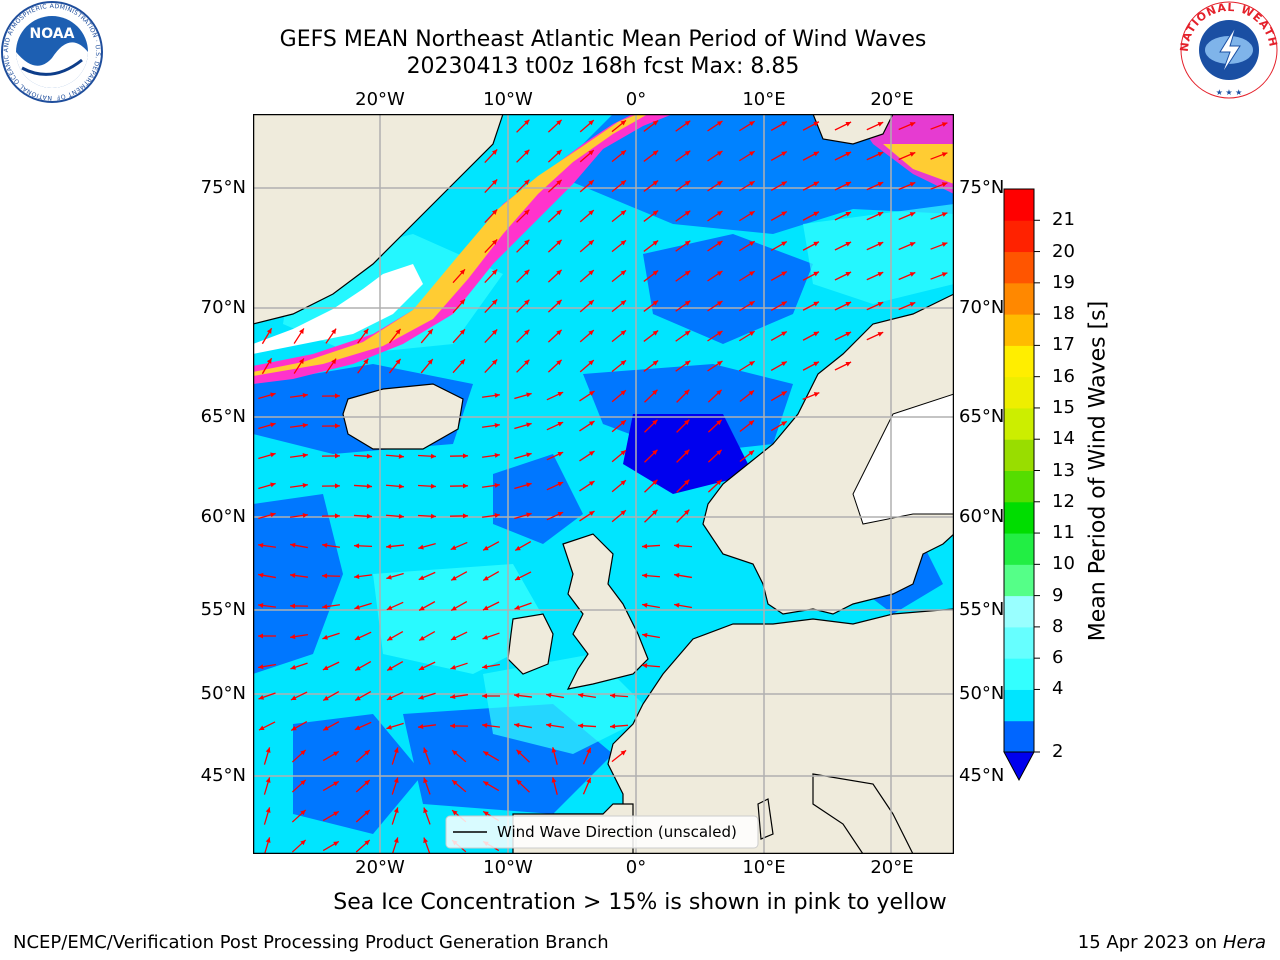 This screenshot has height=960, width=1280. Describe the element at coordinates (982, 609) in the screenshot. I see `lat-tick-right: 55°N` at that location.